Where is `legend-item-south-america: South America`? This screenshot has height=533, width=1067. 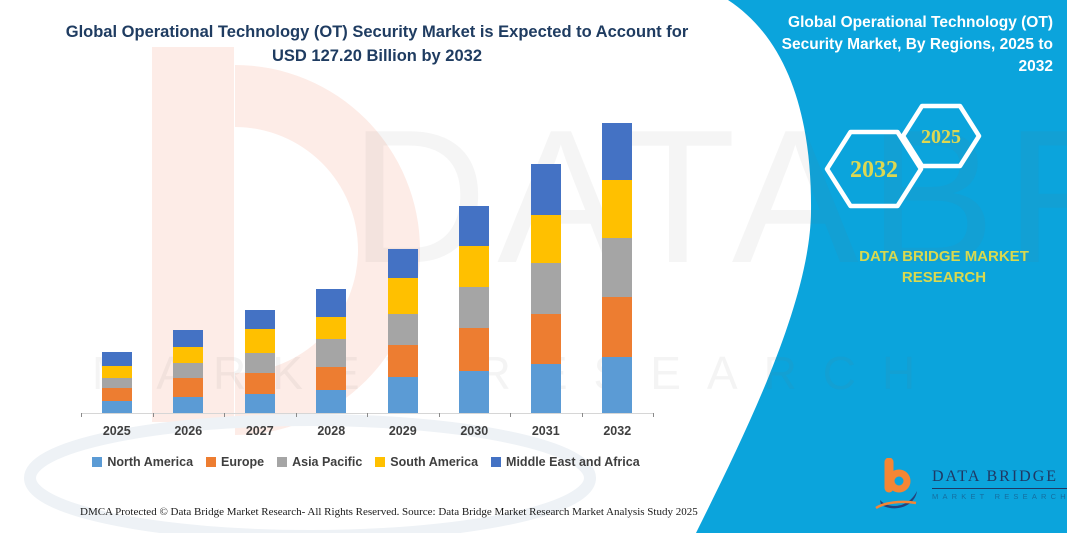
legend-item-south-america: South America is located at coordinates (426, 462).